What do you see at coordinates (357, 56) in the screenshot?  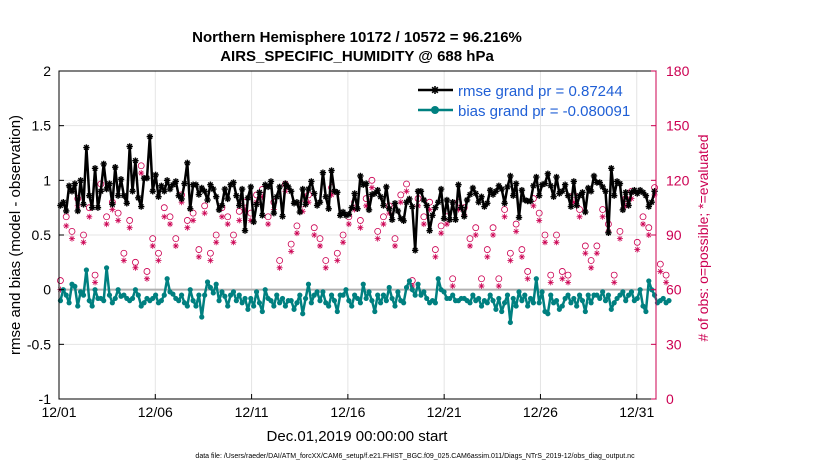 I see `chart-title-line2: AIRS_SPECIFIC_HUMIDITY @ 688 hPa` at bounding box center [357, 56].